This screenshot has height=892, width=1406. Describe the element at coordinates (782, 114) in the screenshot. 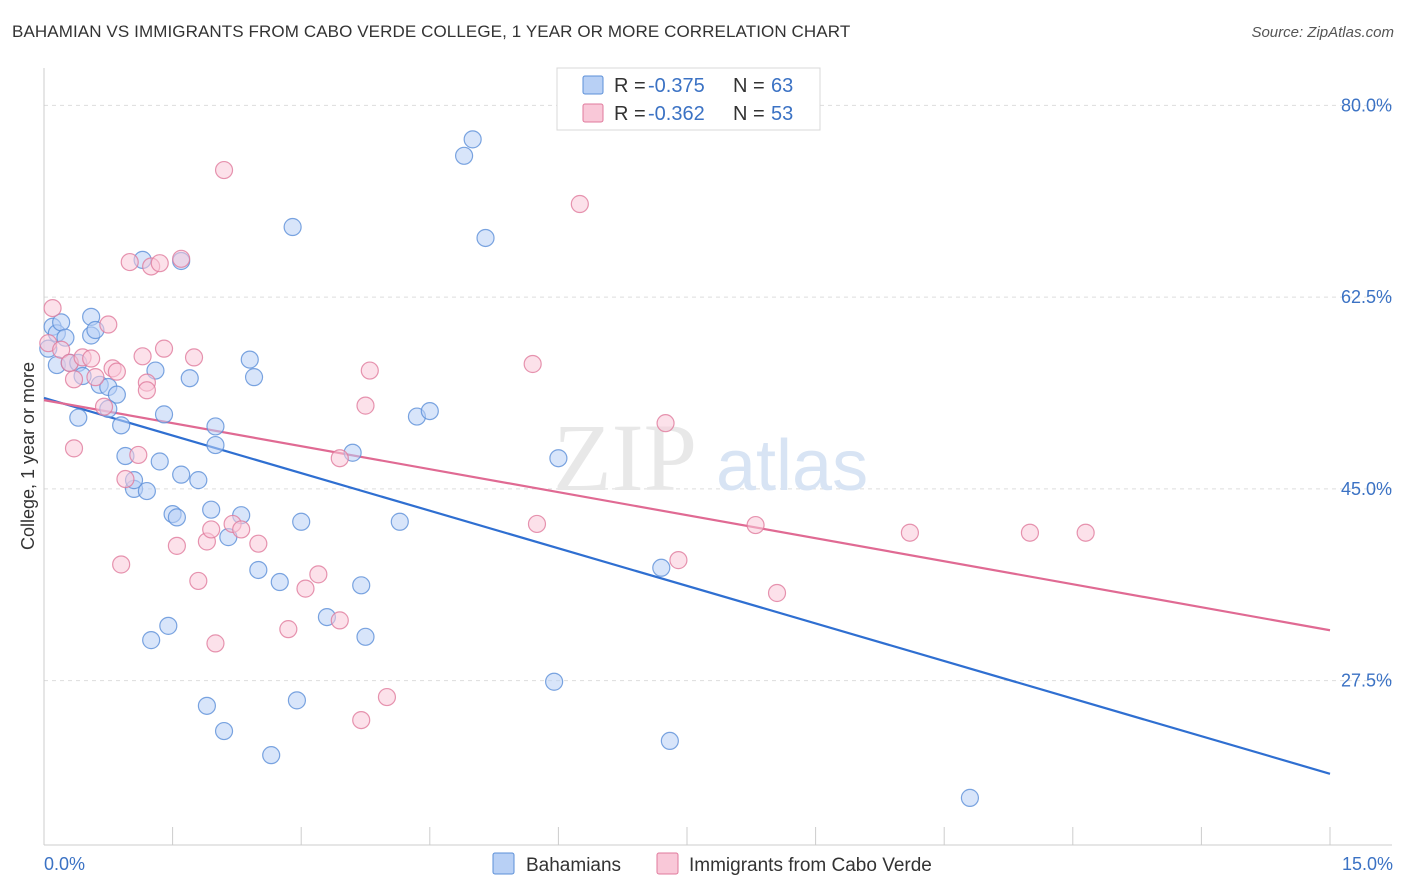

I see `legend-n-value: 53` at that location.